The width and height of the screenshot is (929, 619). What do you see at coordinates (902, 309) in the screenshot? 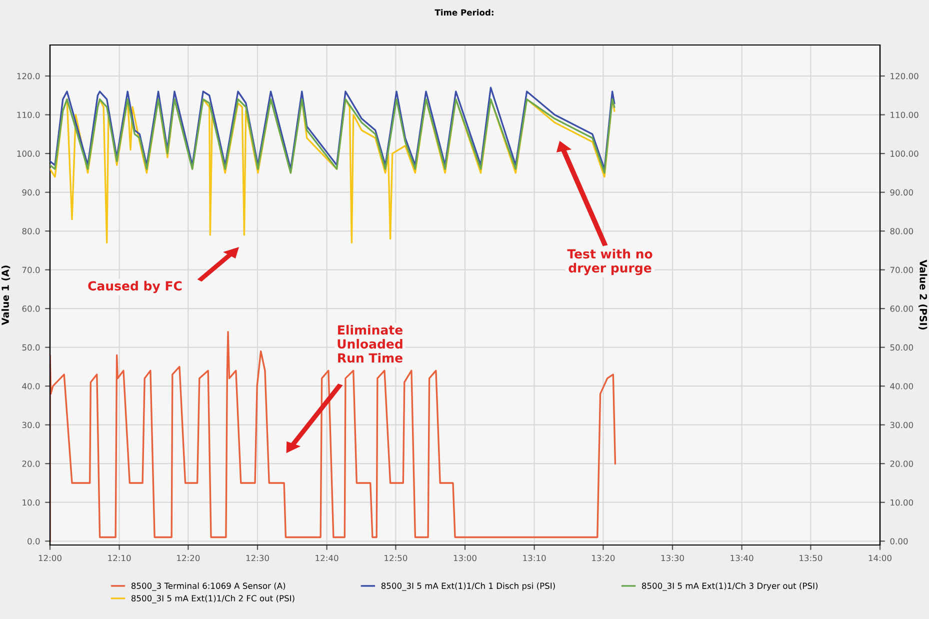
I see `y2-tick-label: 60.00` at bounding box center [902, 309].